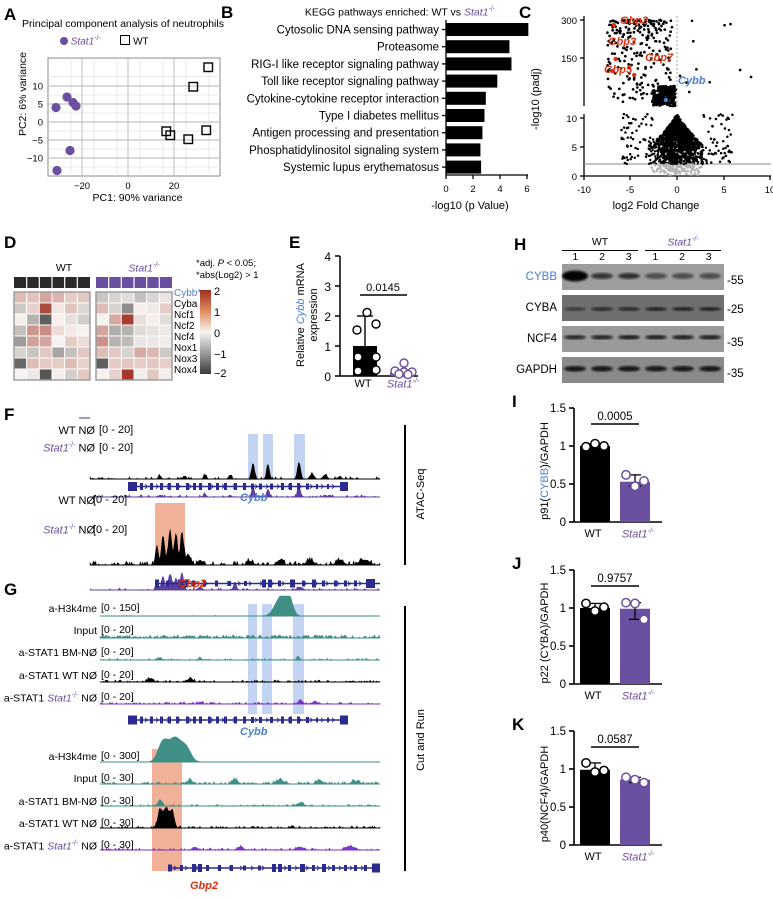  Describe the element at coordinates (238, 486) in the screenshot. I see `f-gene-cybb` at that location.